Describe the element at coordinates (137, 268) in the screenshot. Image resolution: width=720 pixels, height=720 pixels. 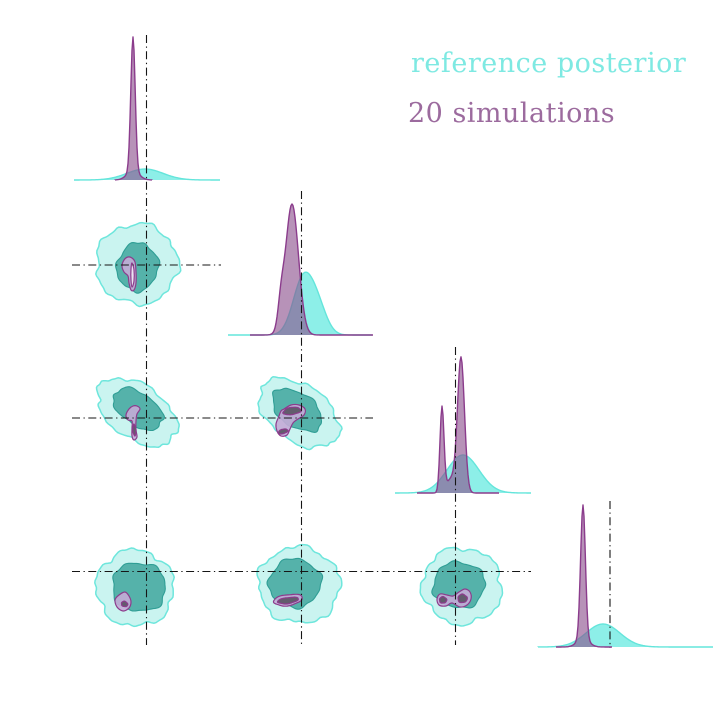
I see `contour-inner-reference` at that location.